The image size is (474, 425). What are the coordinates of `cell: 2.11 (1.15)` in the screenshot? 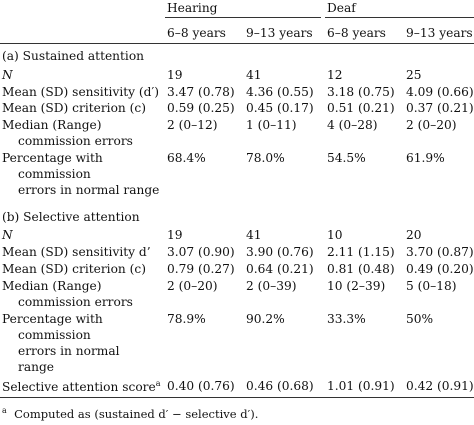 It's located at (361, 252).